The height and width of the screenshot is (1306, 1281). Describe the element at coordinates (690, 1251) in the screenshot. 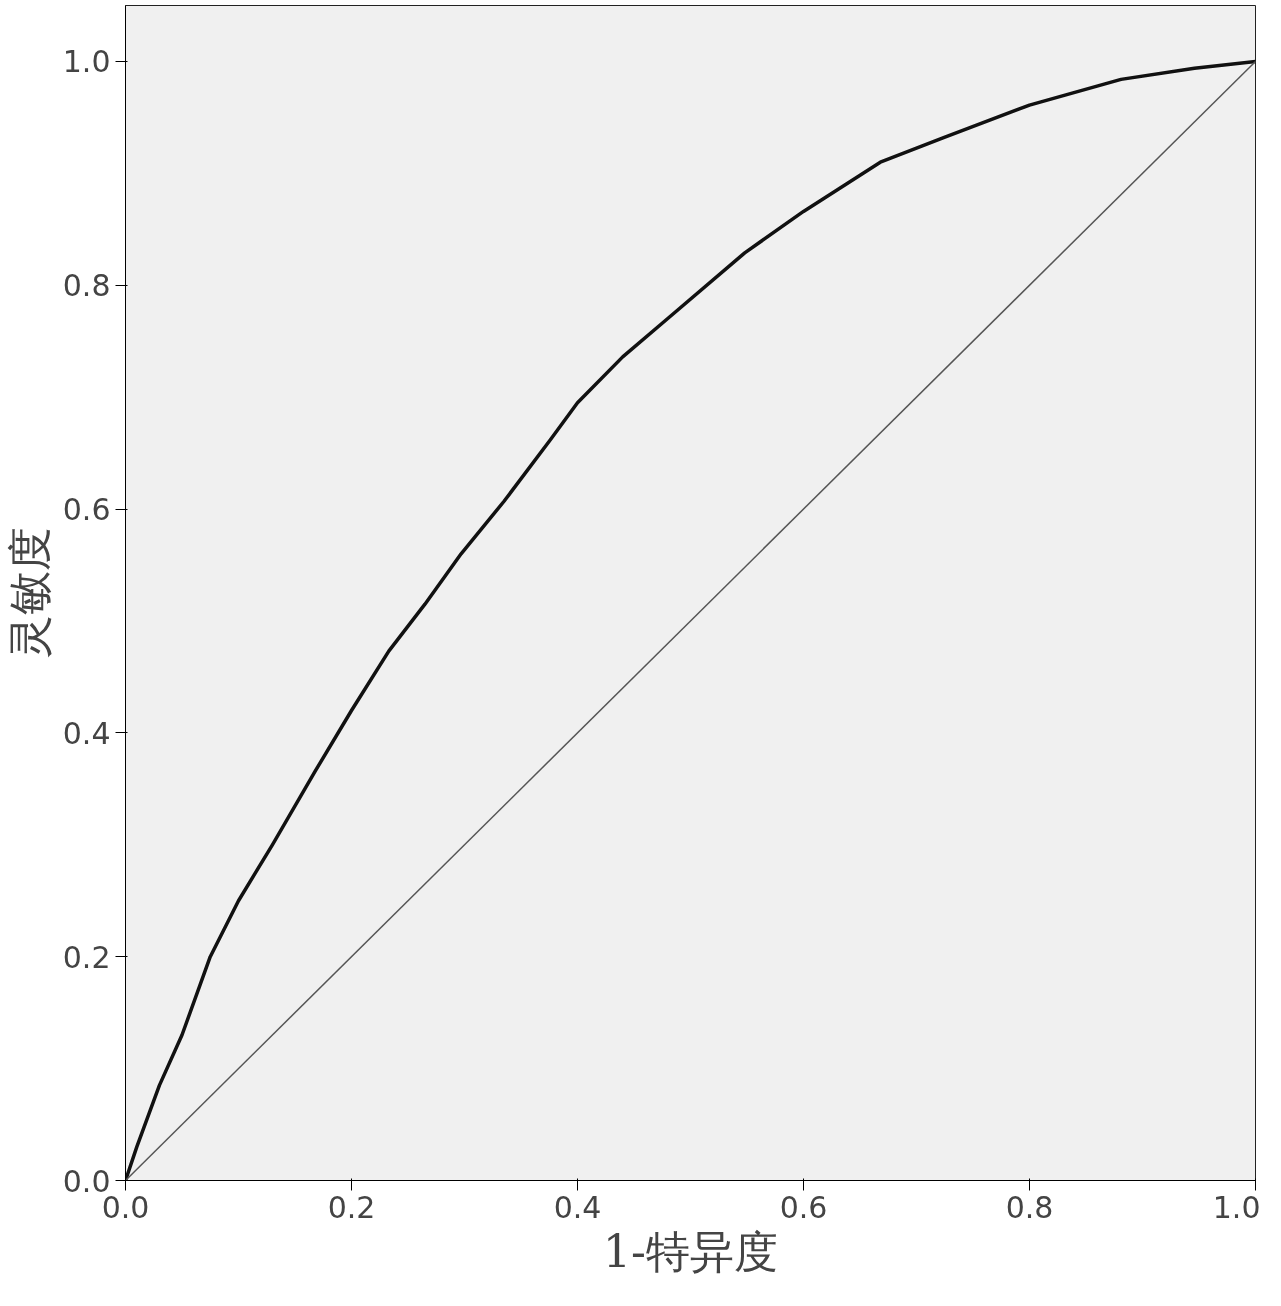

I see `x-axis-title: 1-特异度` at that location.